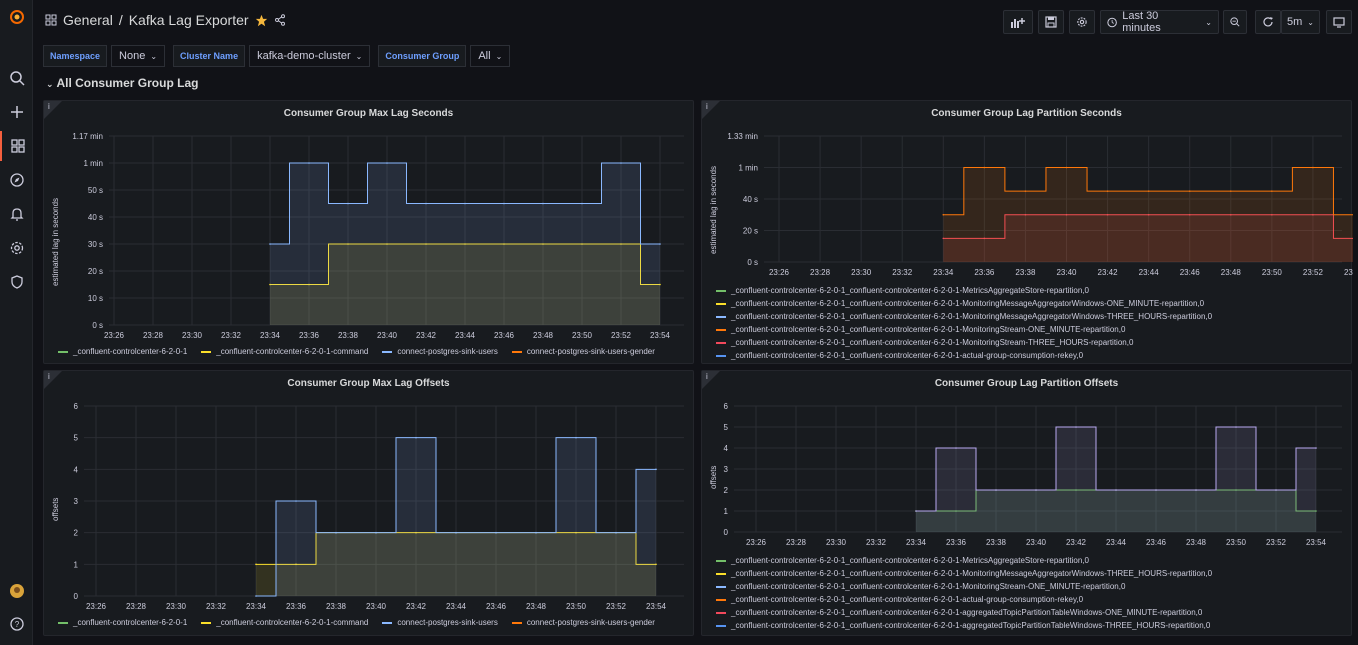  Describe the element at coordinates (368, 383) in the screenshot. I see `panel-title: Consumer Group Max Lag Offsets` at that location.